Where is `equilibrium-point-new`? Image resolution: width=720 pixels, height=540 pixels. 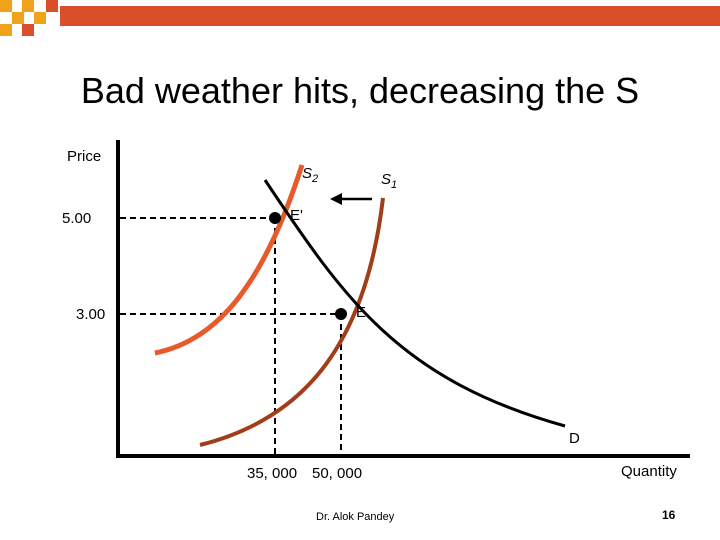 equilibrium-point-new is located at coordinates (275, 218).